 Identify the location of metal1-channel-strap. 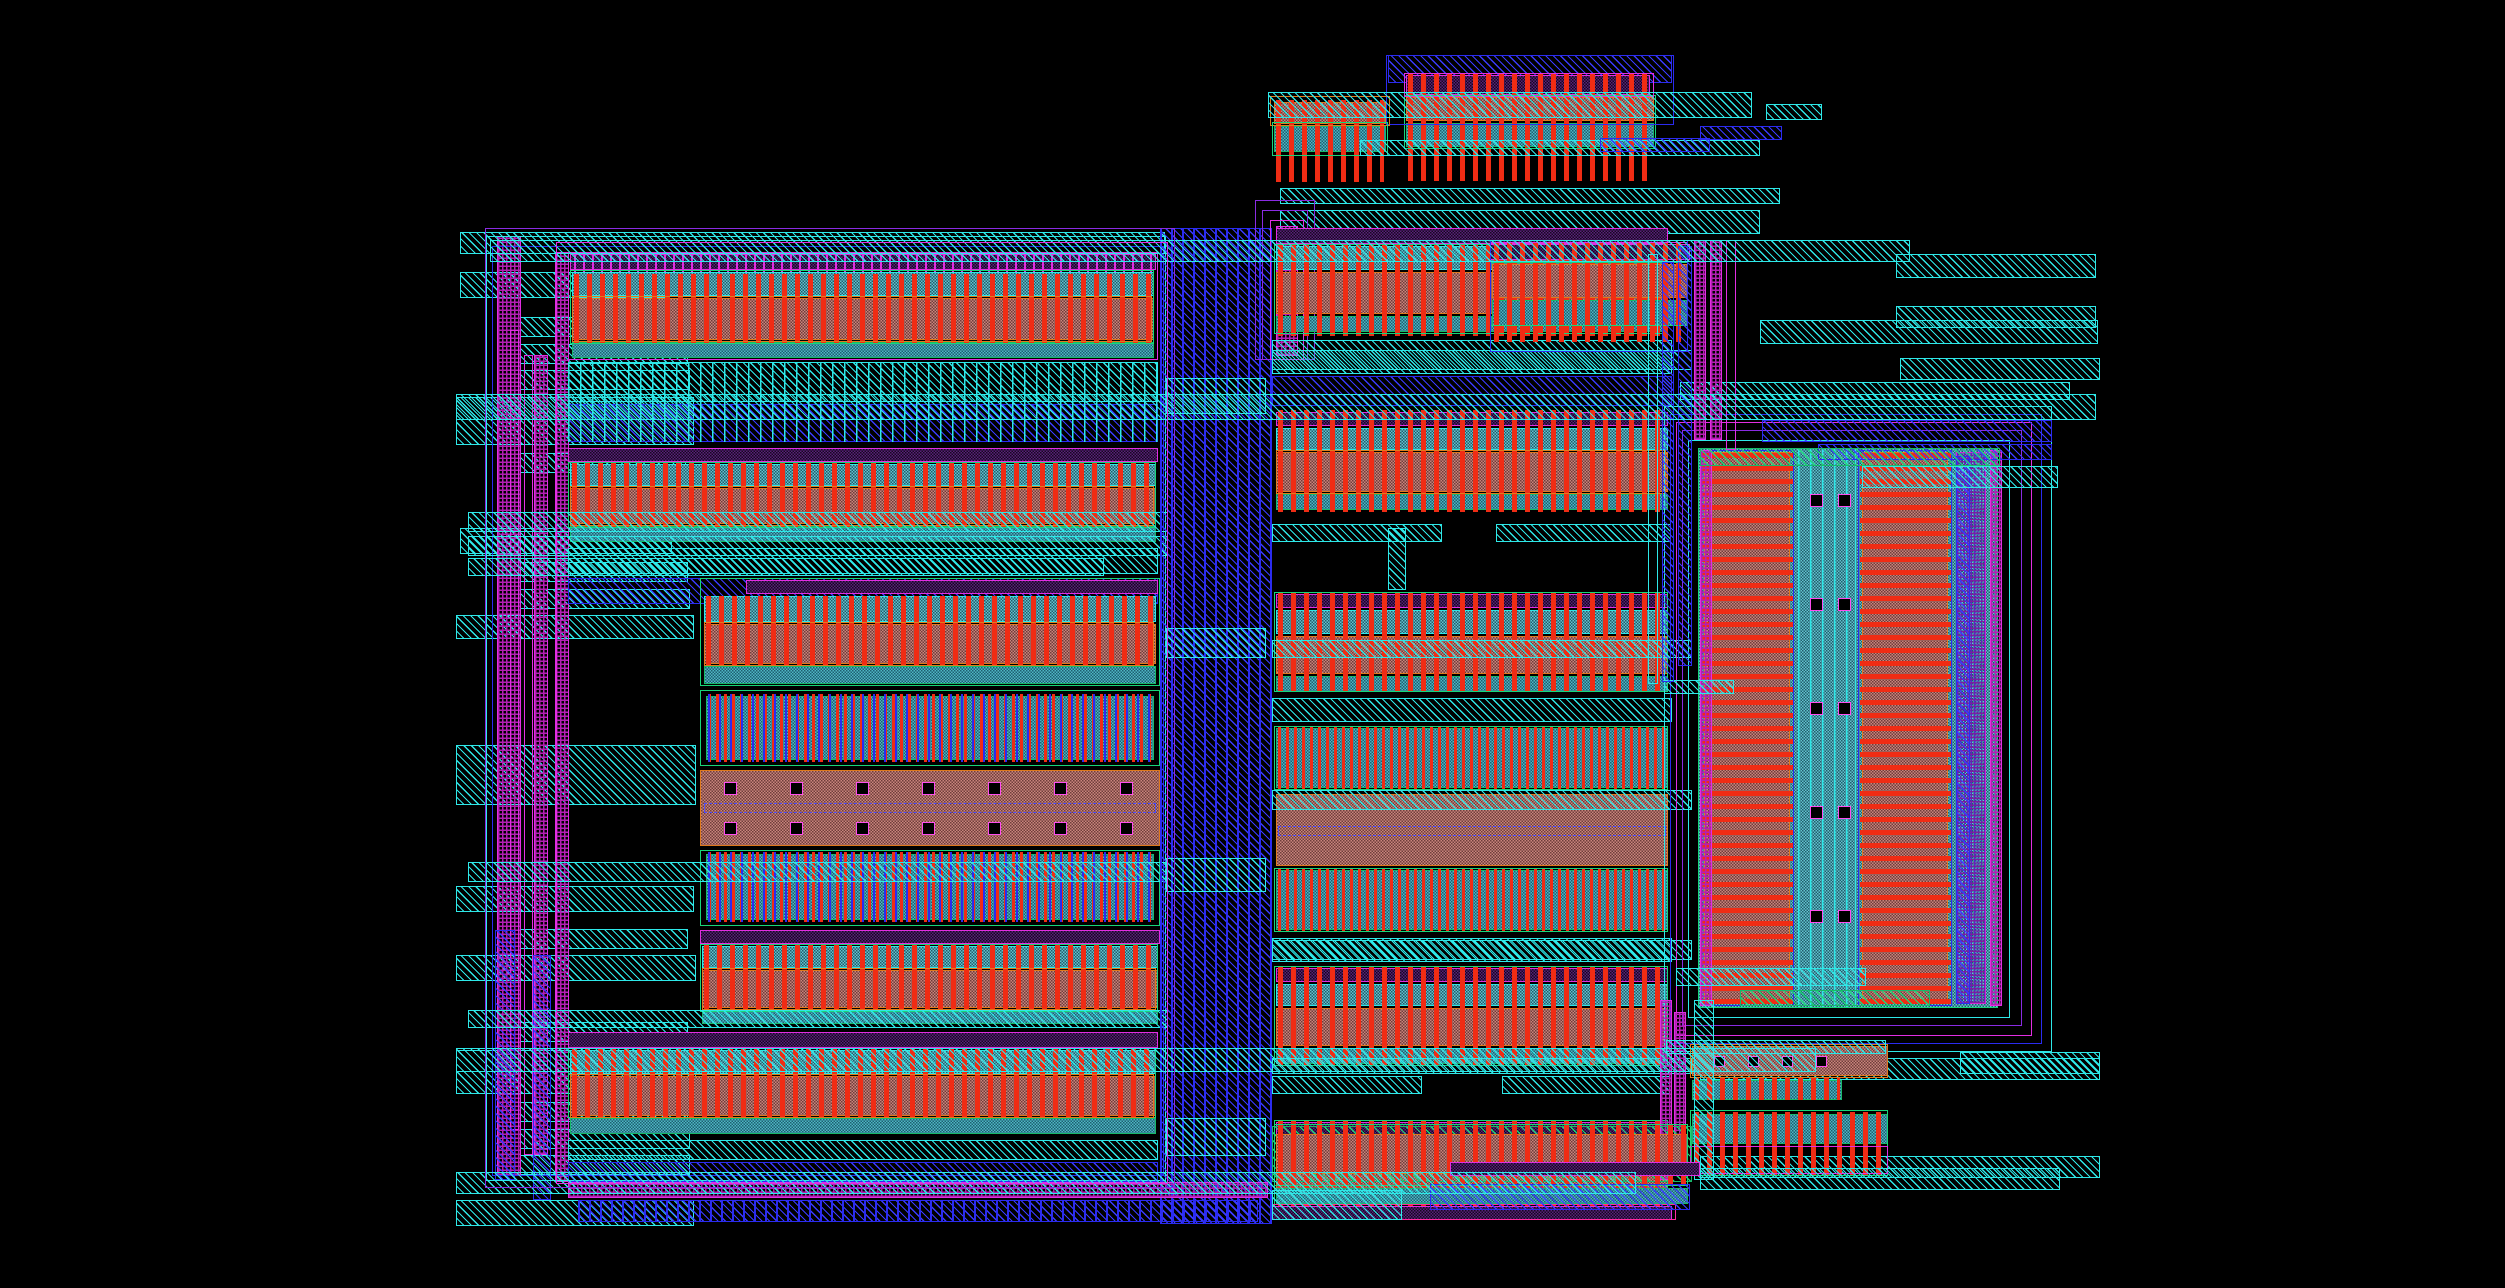
(1216, 643).